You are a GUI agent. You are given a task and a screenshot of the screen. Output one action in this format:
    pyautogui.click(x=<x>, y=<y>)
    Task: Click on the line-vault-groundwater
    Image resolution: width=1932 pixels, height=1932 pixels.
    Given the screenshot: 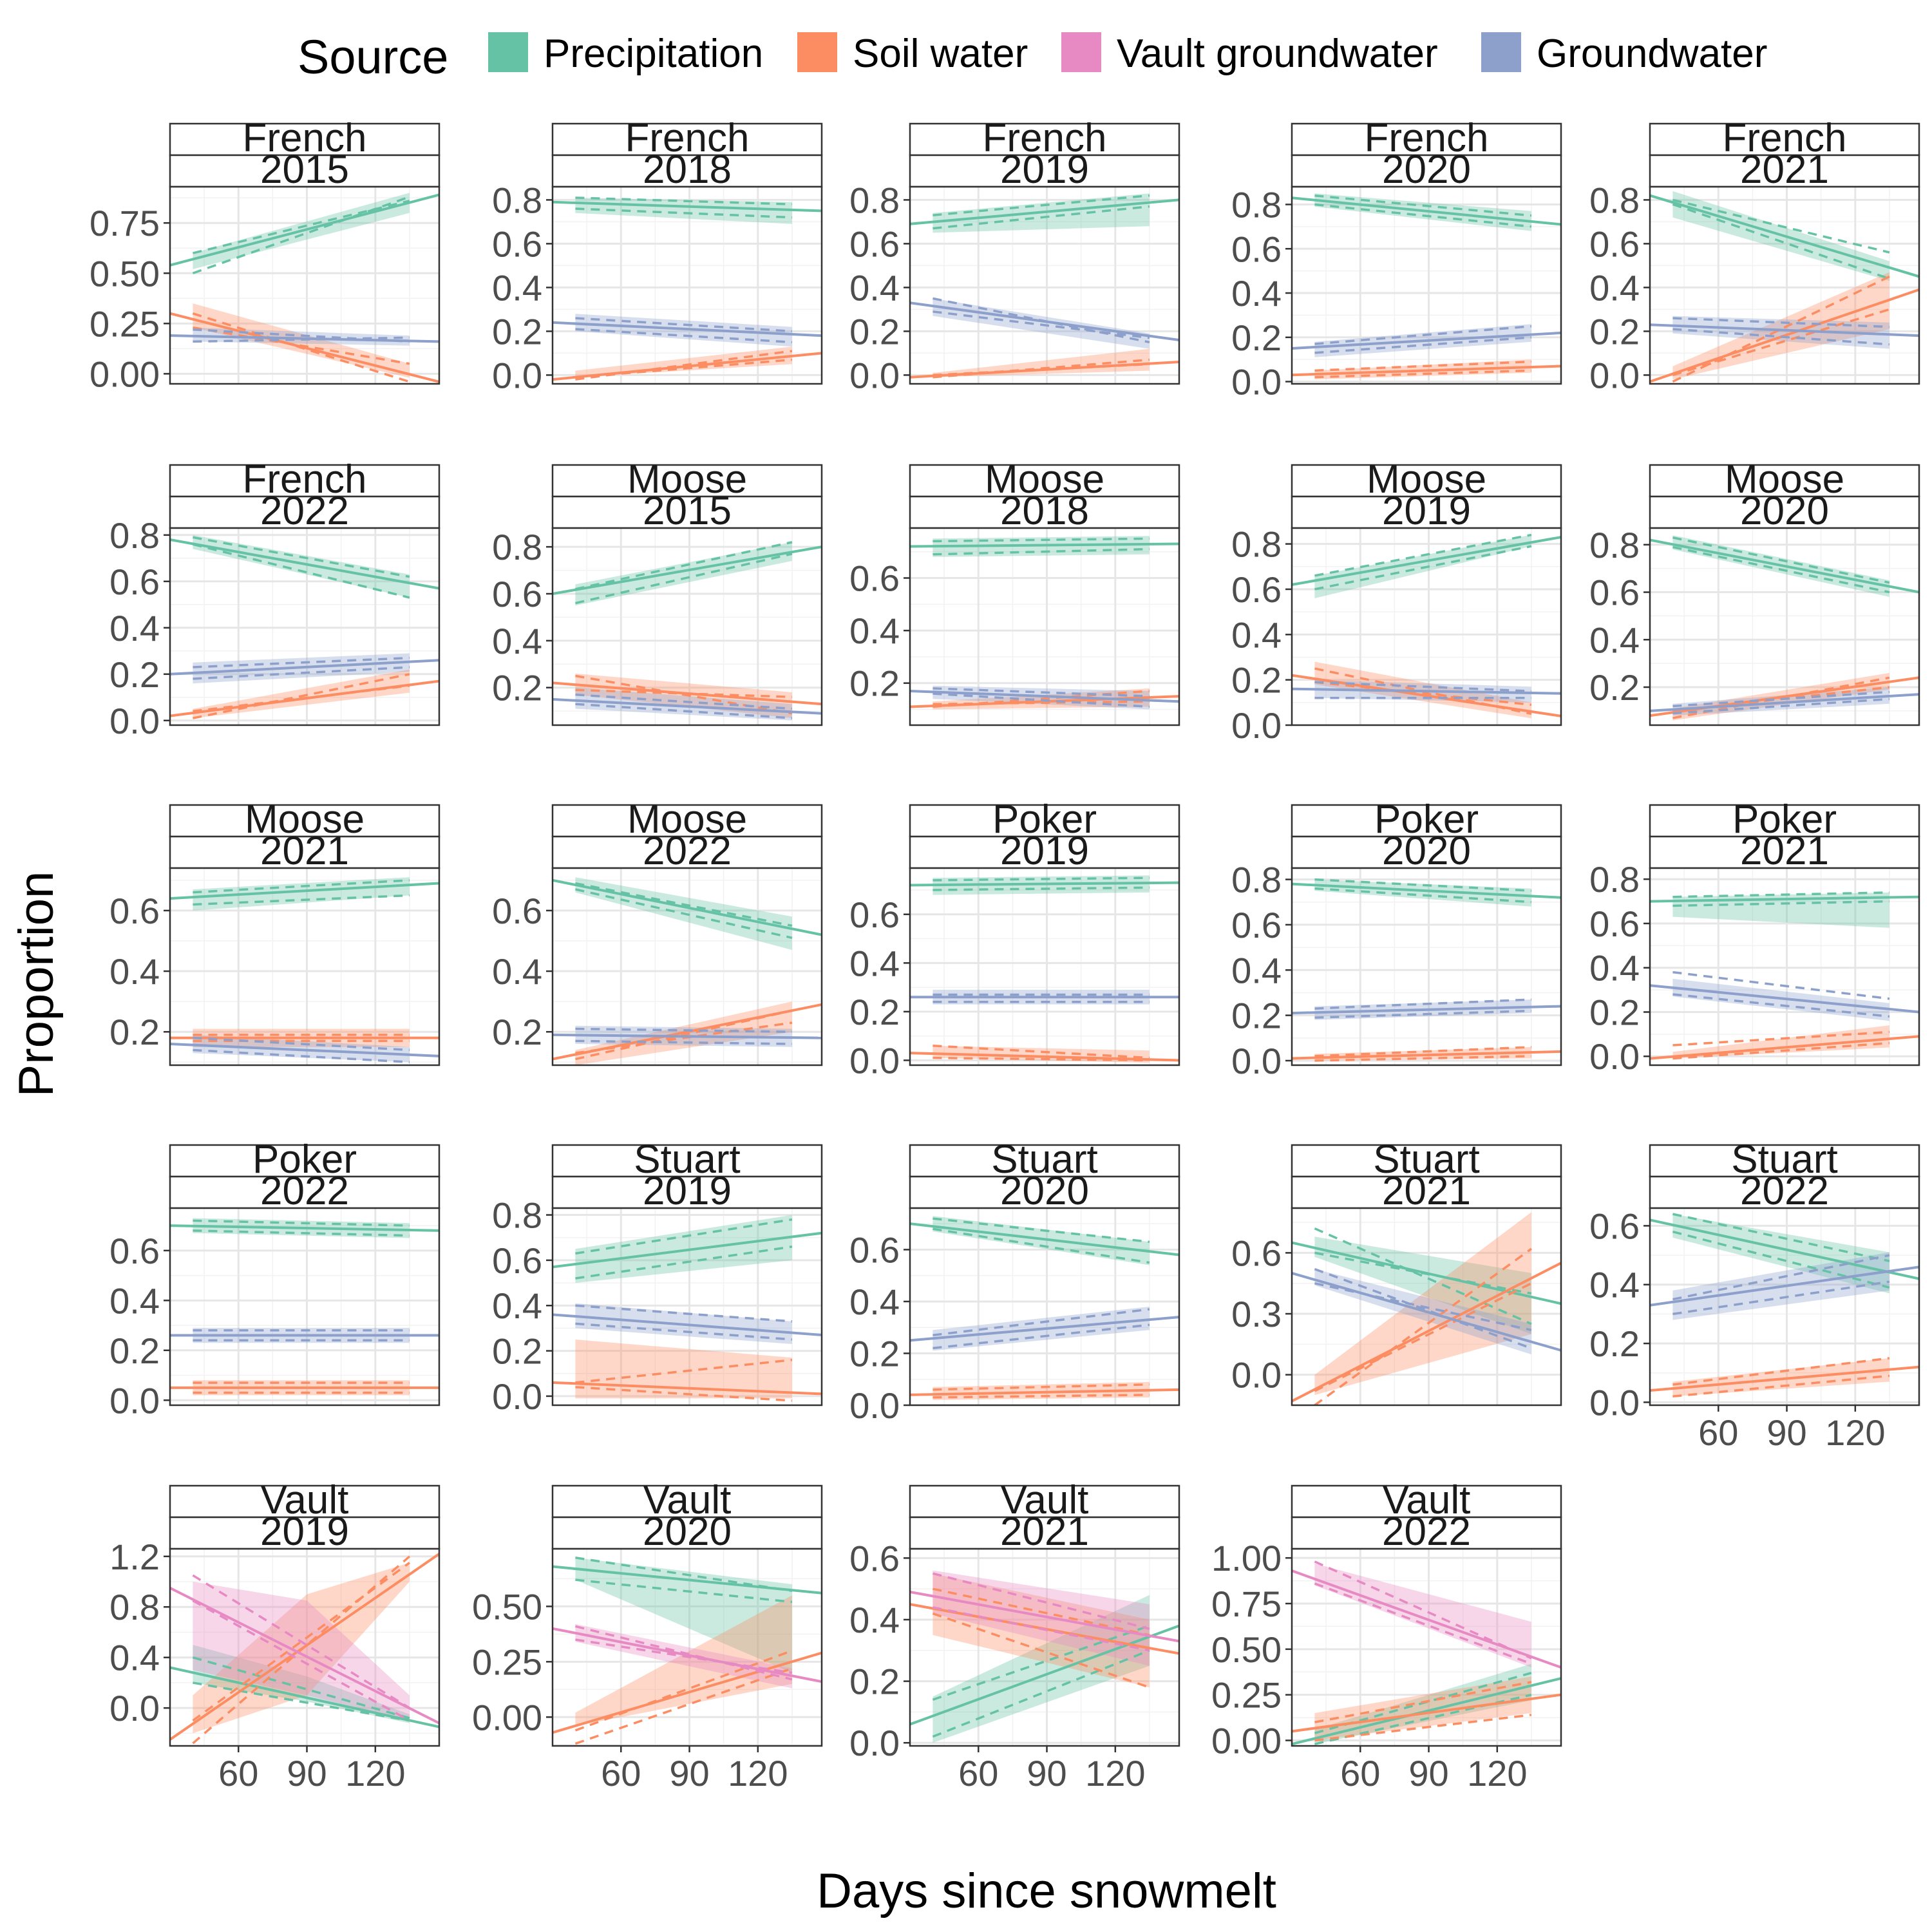 What is the action you would take?
    pyautogui.click(x=687, y=1655)
    